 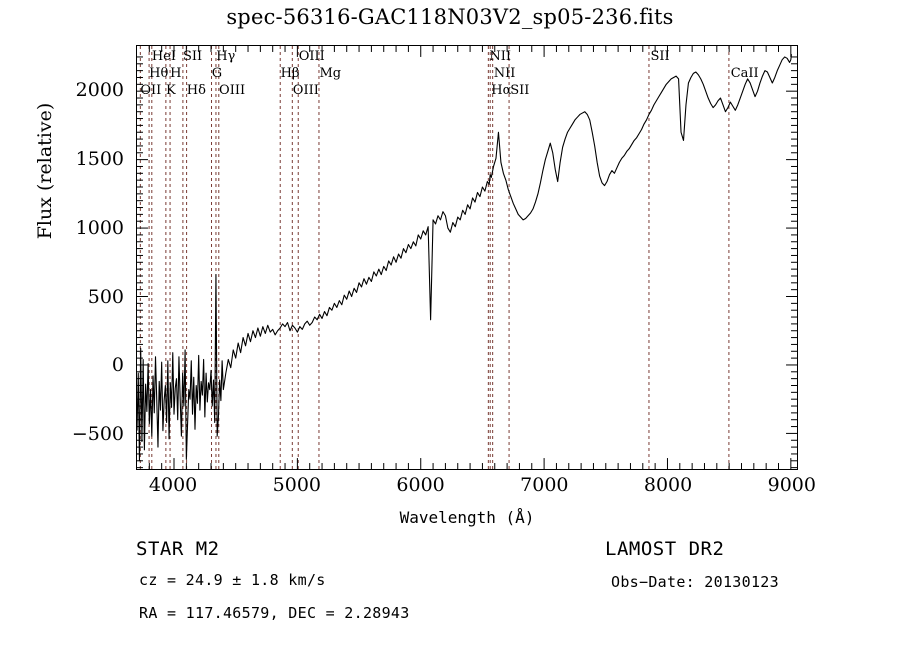 What do you see at coordinates (170, 90) in the screenshot?
I see `spectral-line-label: K` at bounding box center [170, 90].